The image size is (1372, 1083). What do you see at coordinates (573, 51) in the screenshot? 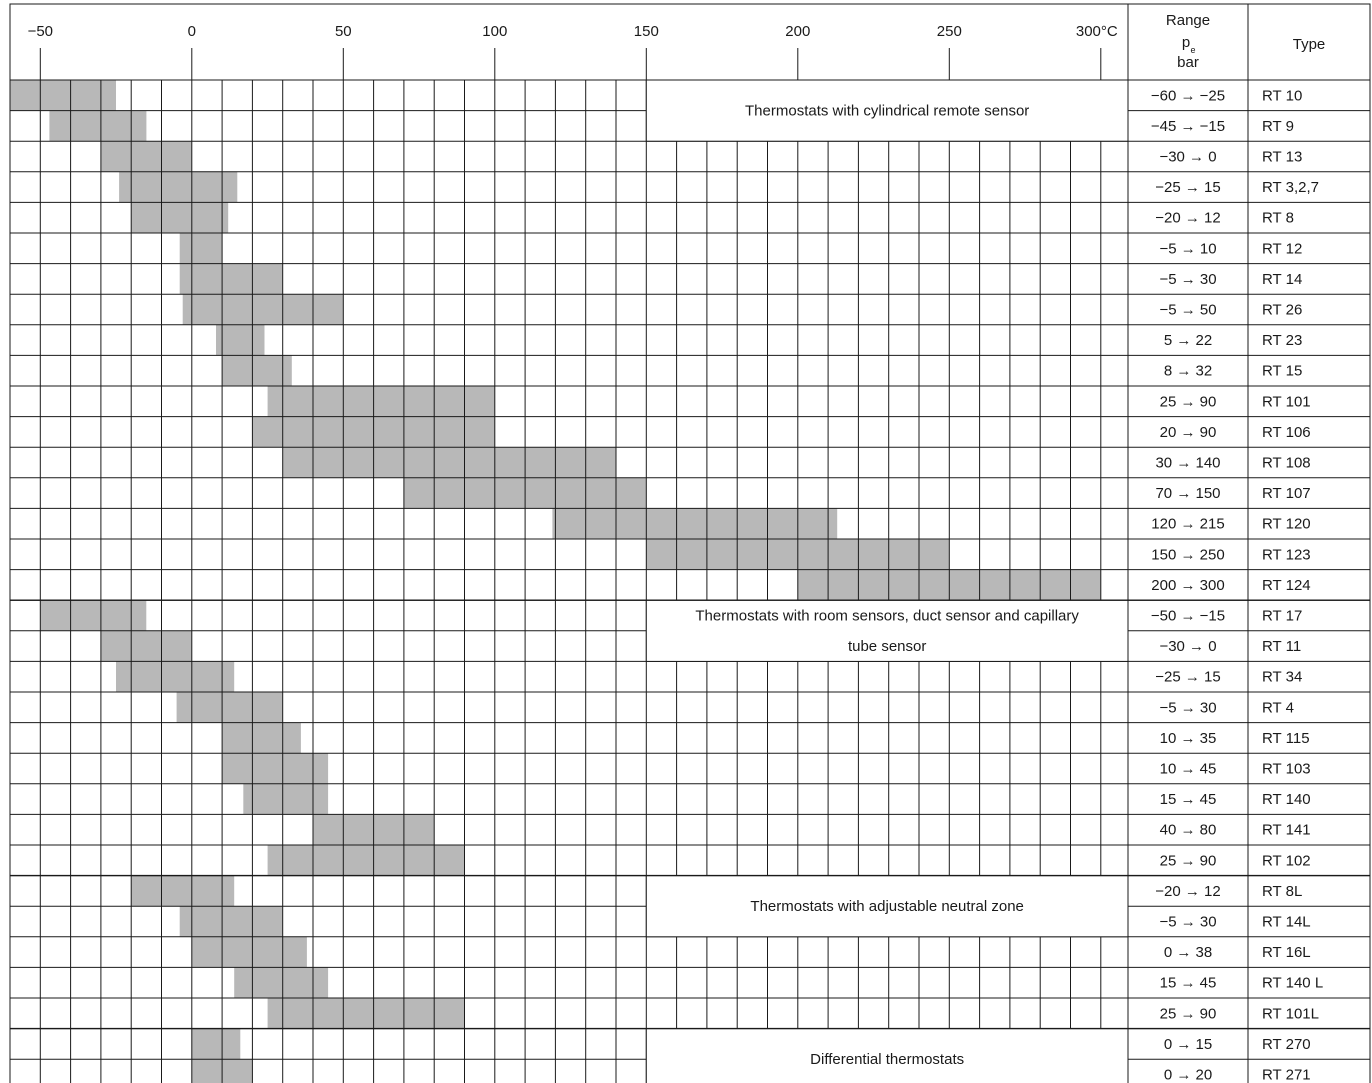
I see `x-axis: −50 0 50 100 150 200 250 300°C` at bounding box center [573, 51].